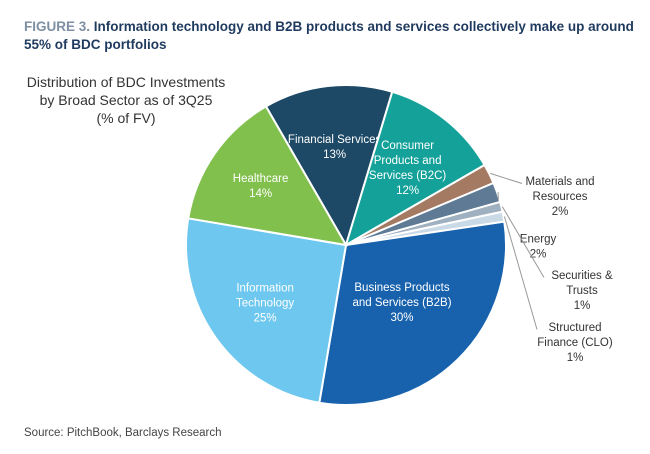 Image resolution: width=650 pixels, height=454 pixels. I want to click on leader-line-structured-finance-clo, so click(520, 273).